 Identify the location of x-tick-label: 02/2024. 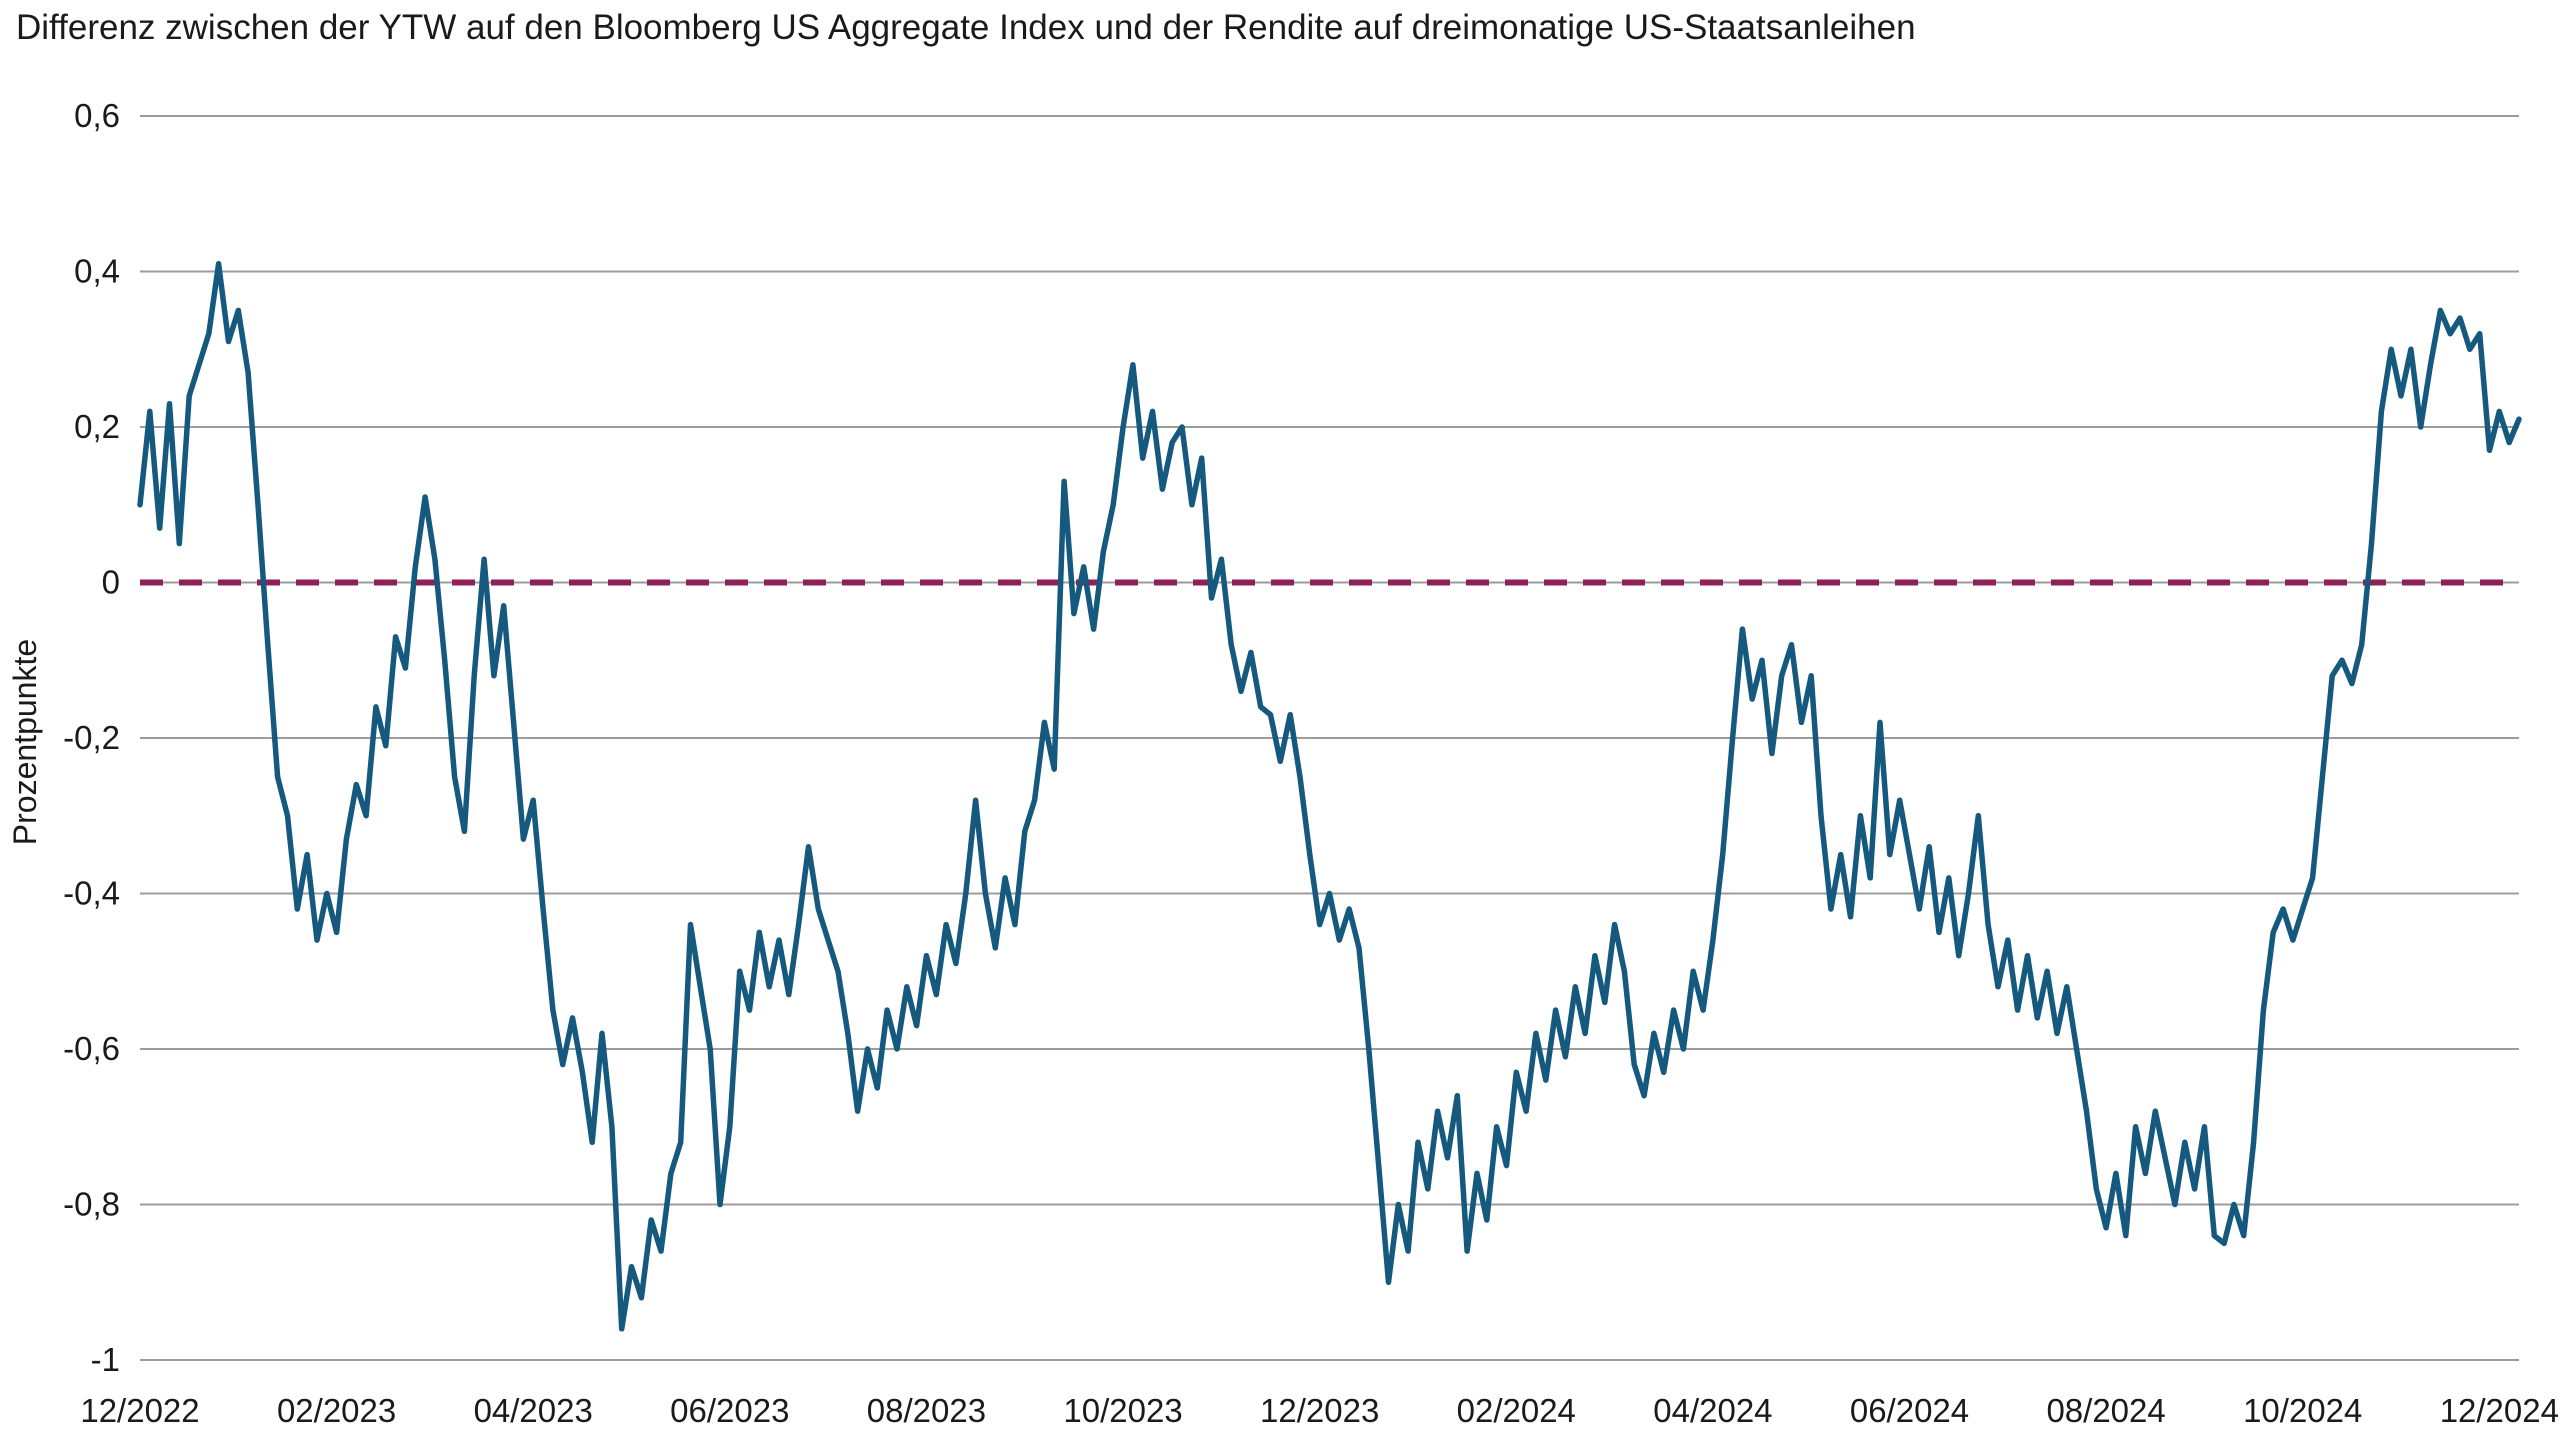
(1516, 1410).